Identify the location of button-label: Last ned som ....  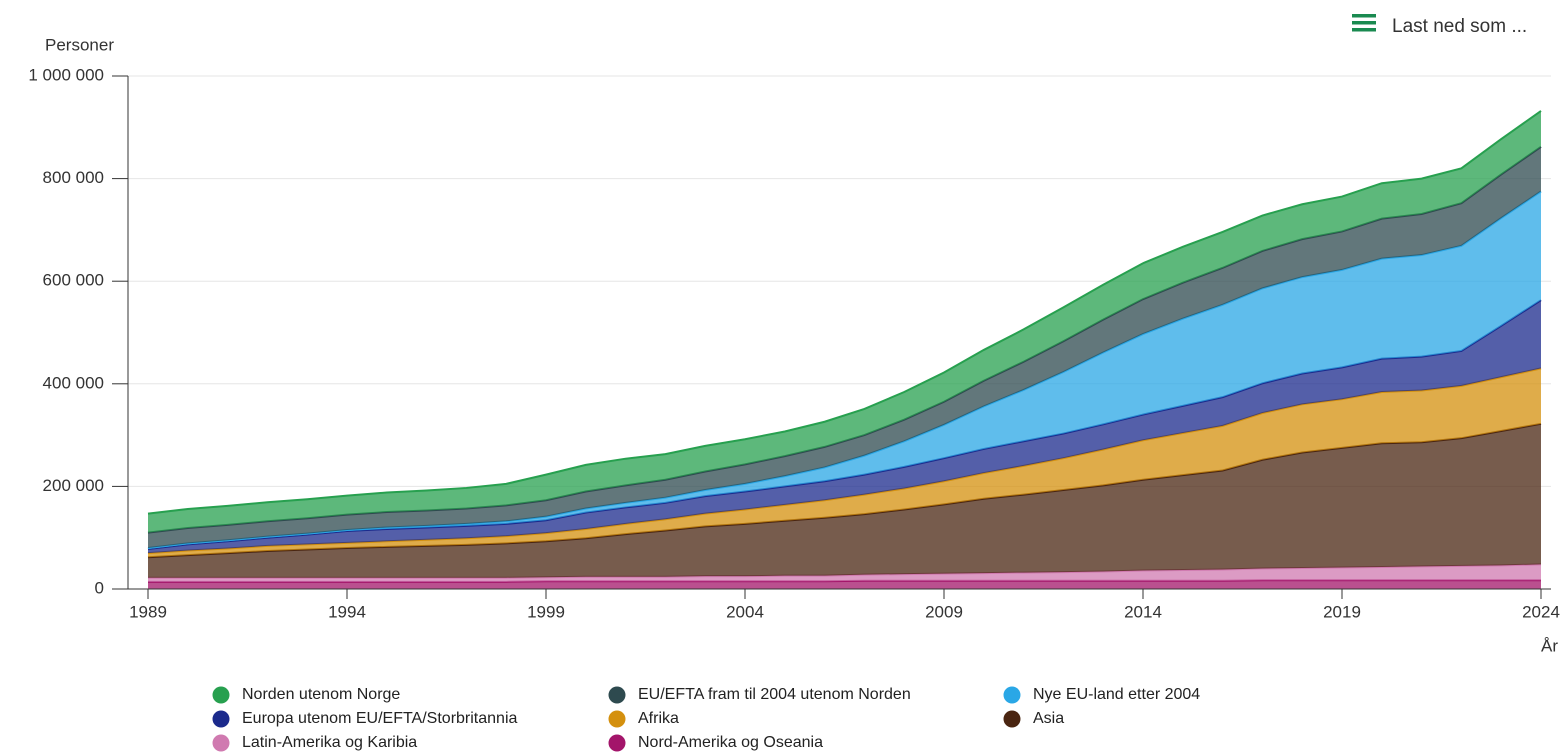
(1459, 26).